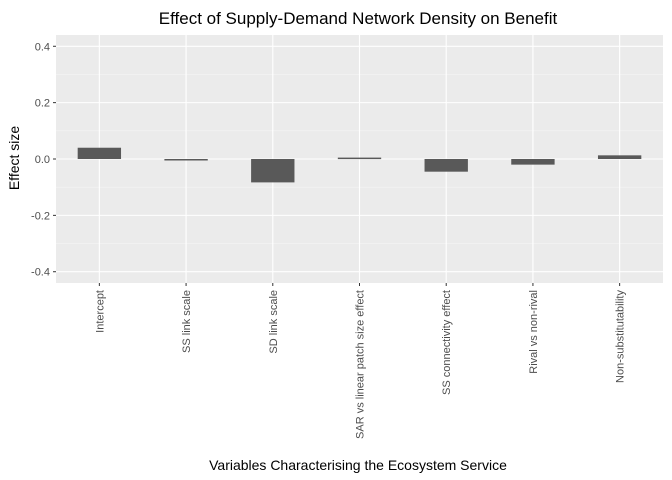 Image resolution: width=672 pixels, height=480 pixels. I want to click on bar-ss-link-scale, so click(186, 160).